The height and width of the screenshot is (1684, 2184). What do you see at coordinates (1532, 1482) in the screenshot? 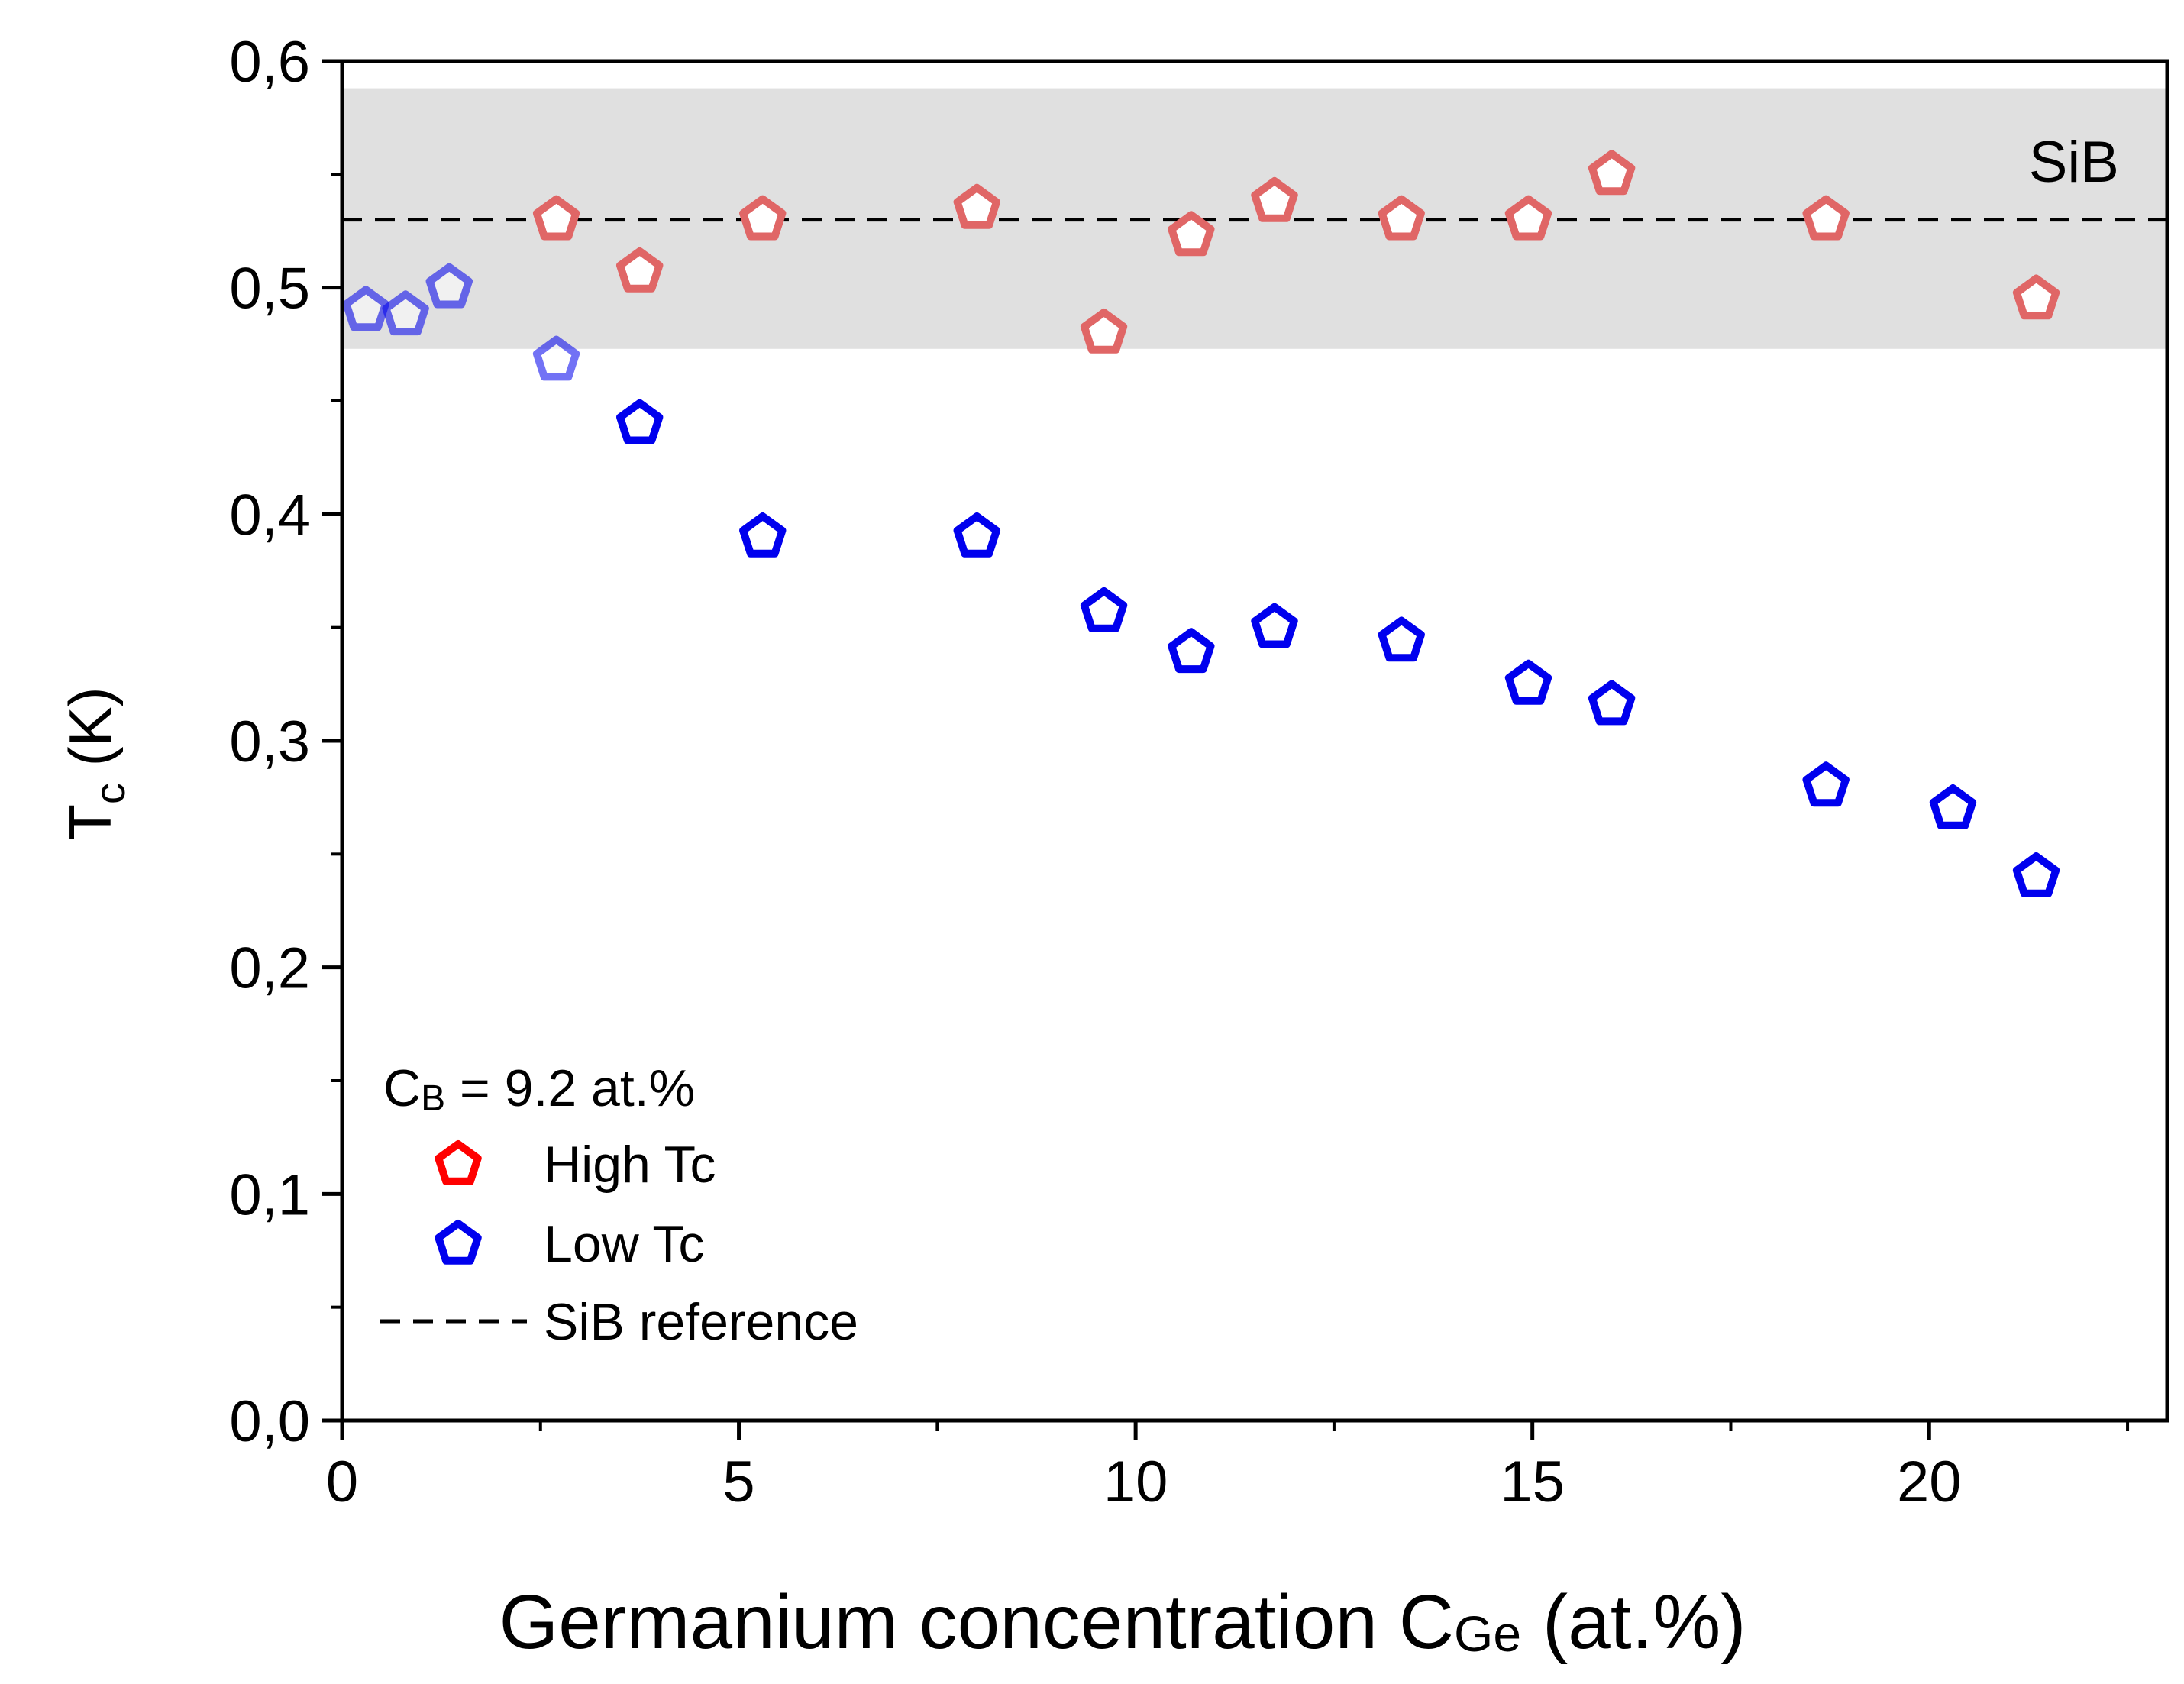
I see `x-tick-label: 15` at bounding box center [1532, 1482].